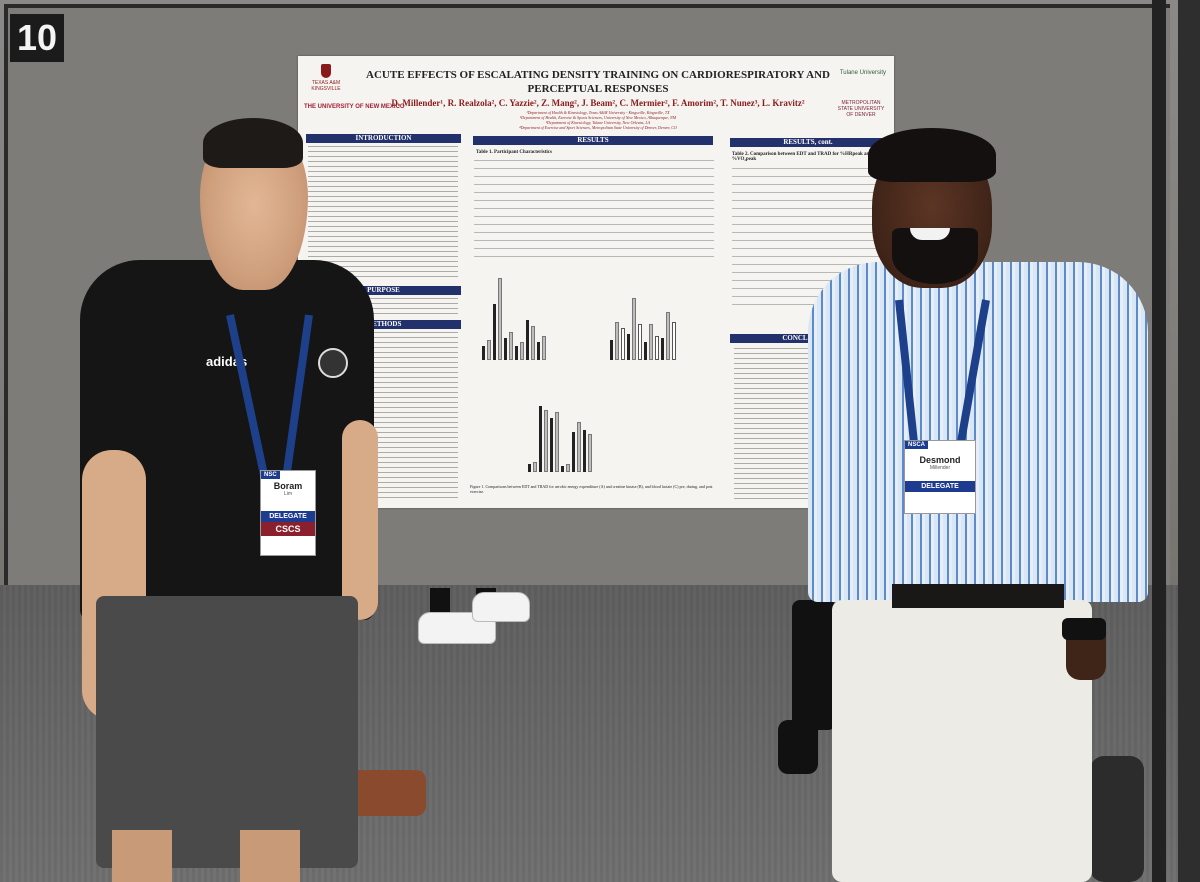 The width and height of the screenshot is (1200, 882). What do you see at coordinates (643, 323) in the screenshot?
I see `figure-b-bars` at bounding box center [643, 323].